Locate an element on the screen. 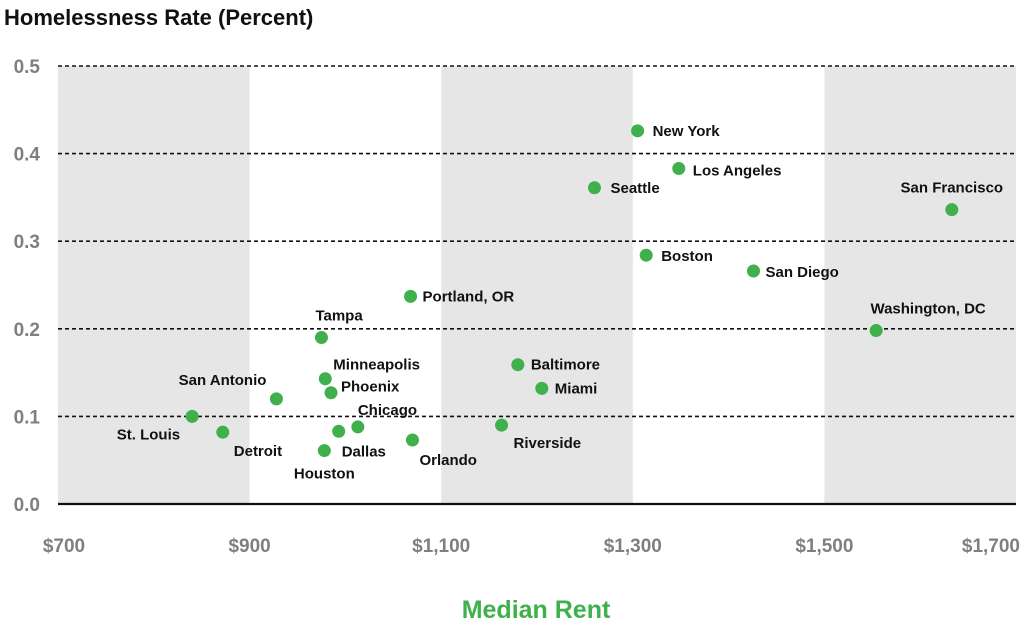 The image size is (1024, 629). point-label-new-york: New York is located at coordinates (687, 131).